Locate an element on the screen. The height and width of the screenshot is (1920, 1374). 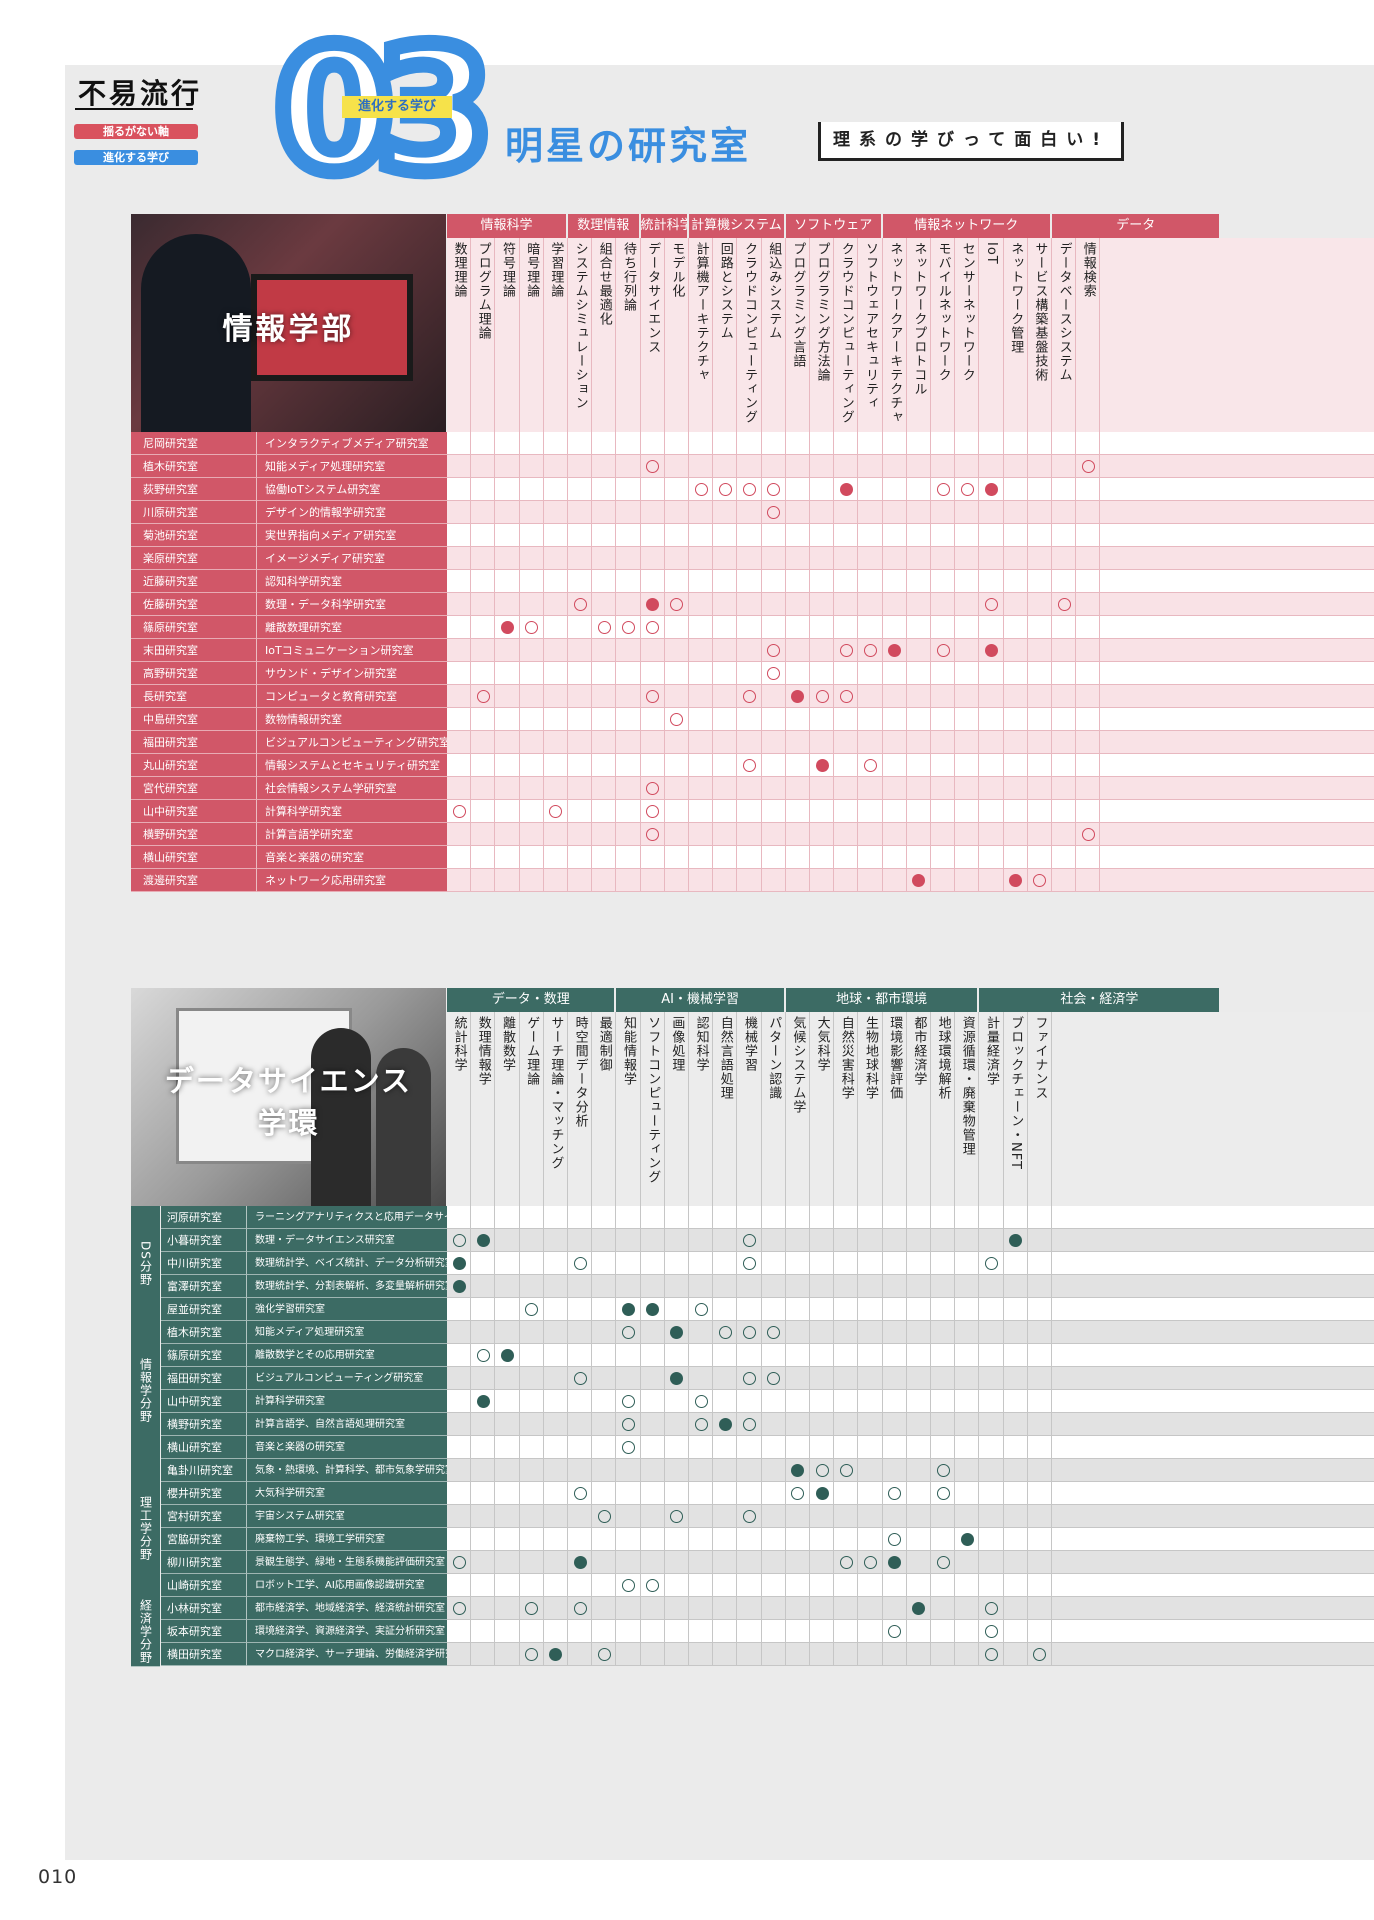
column-header: 自然言語処理 is located at coordinates (725, 1109).